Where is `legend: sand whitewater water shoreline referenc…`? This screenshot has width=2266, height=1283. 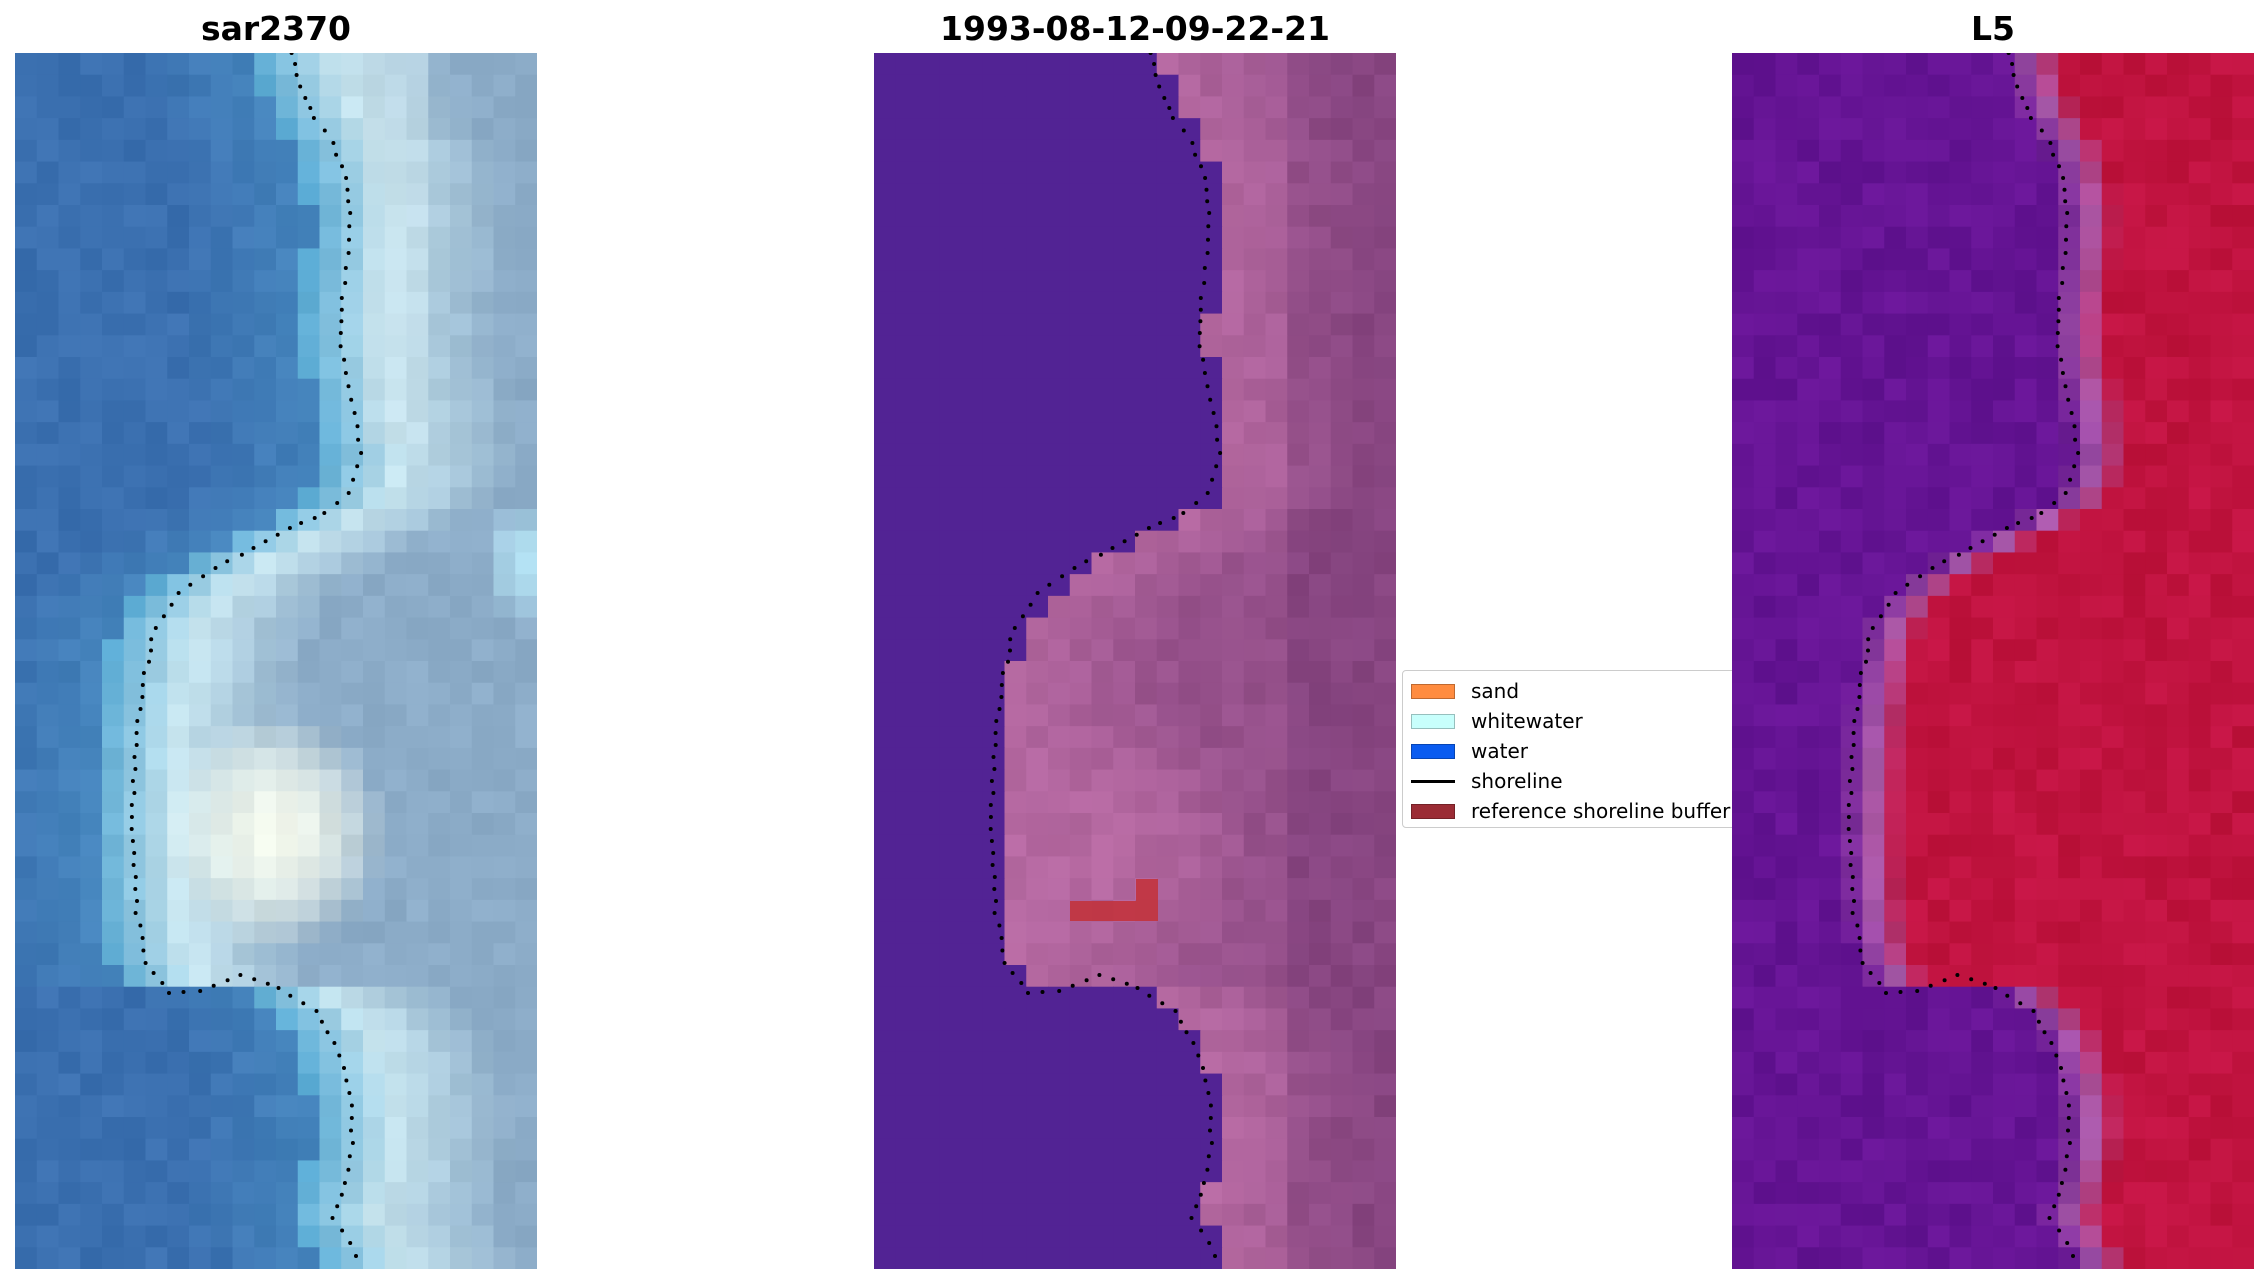
legend: sand whitewater water shoreline referenc… is located at coordinates (1572, 749).